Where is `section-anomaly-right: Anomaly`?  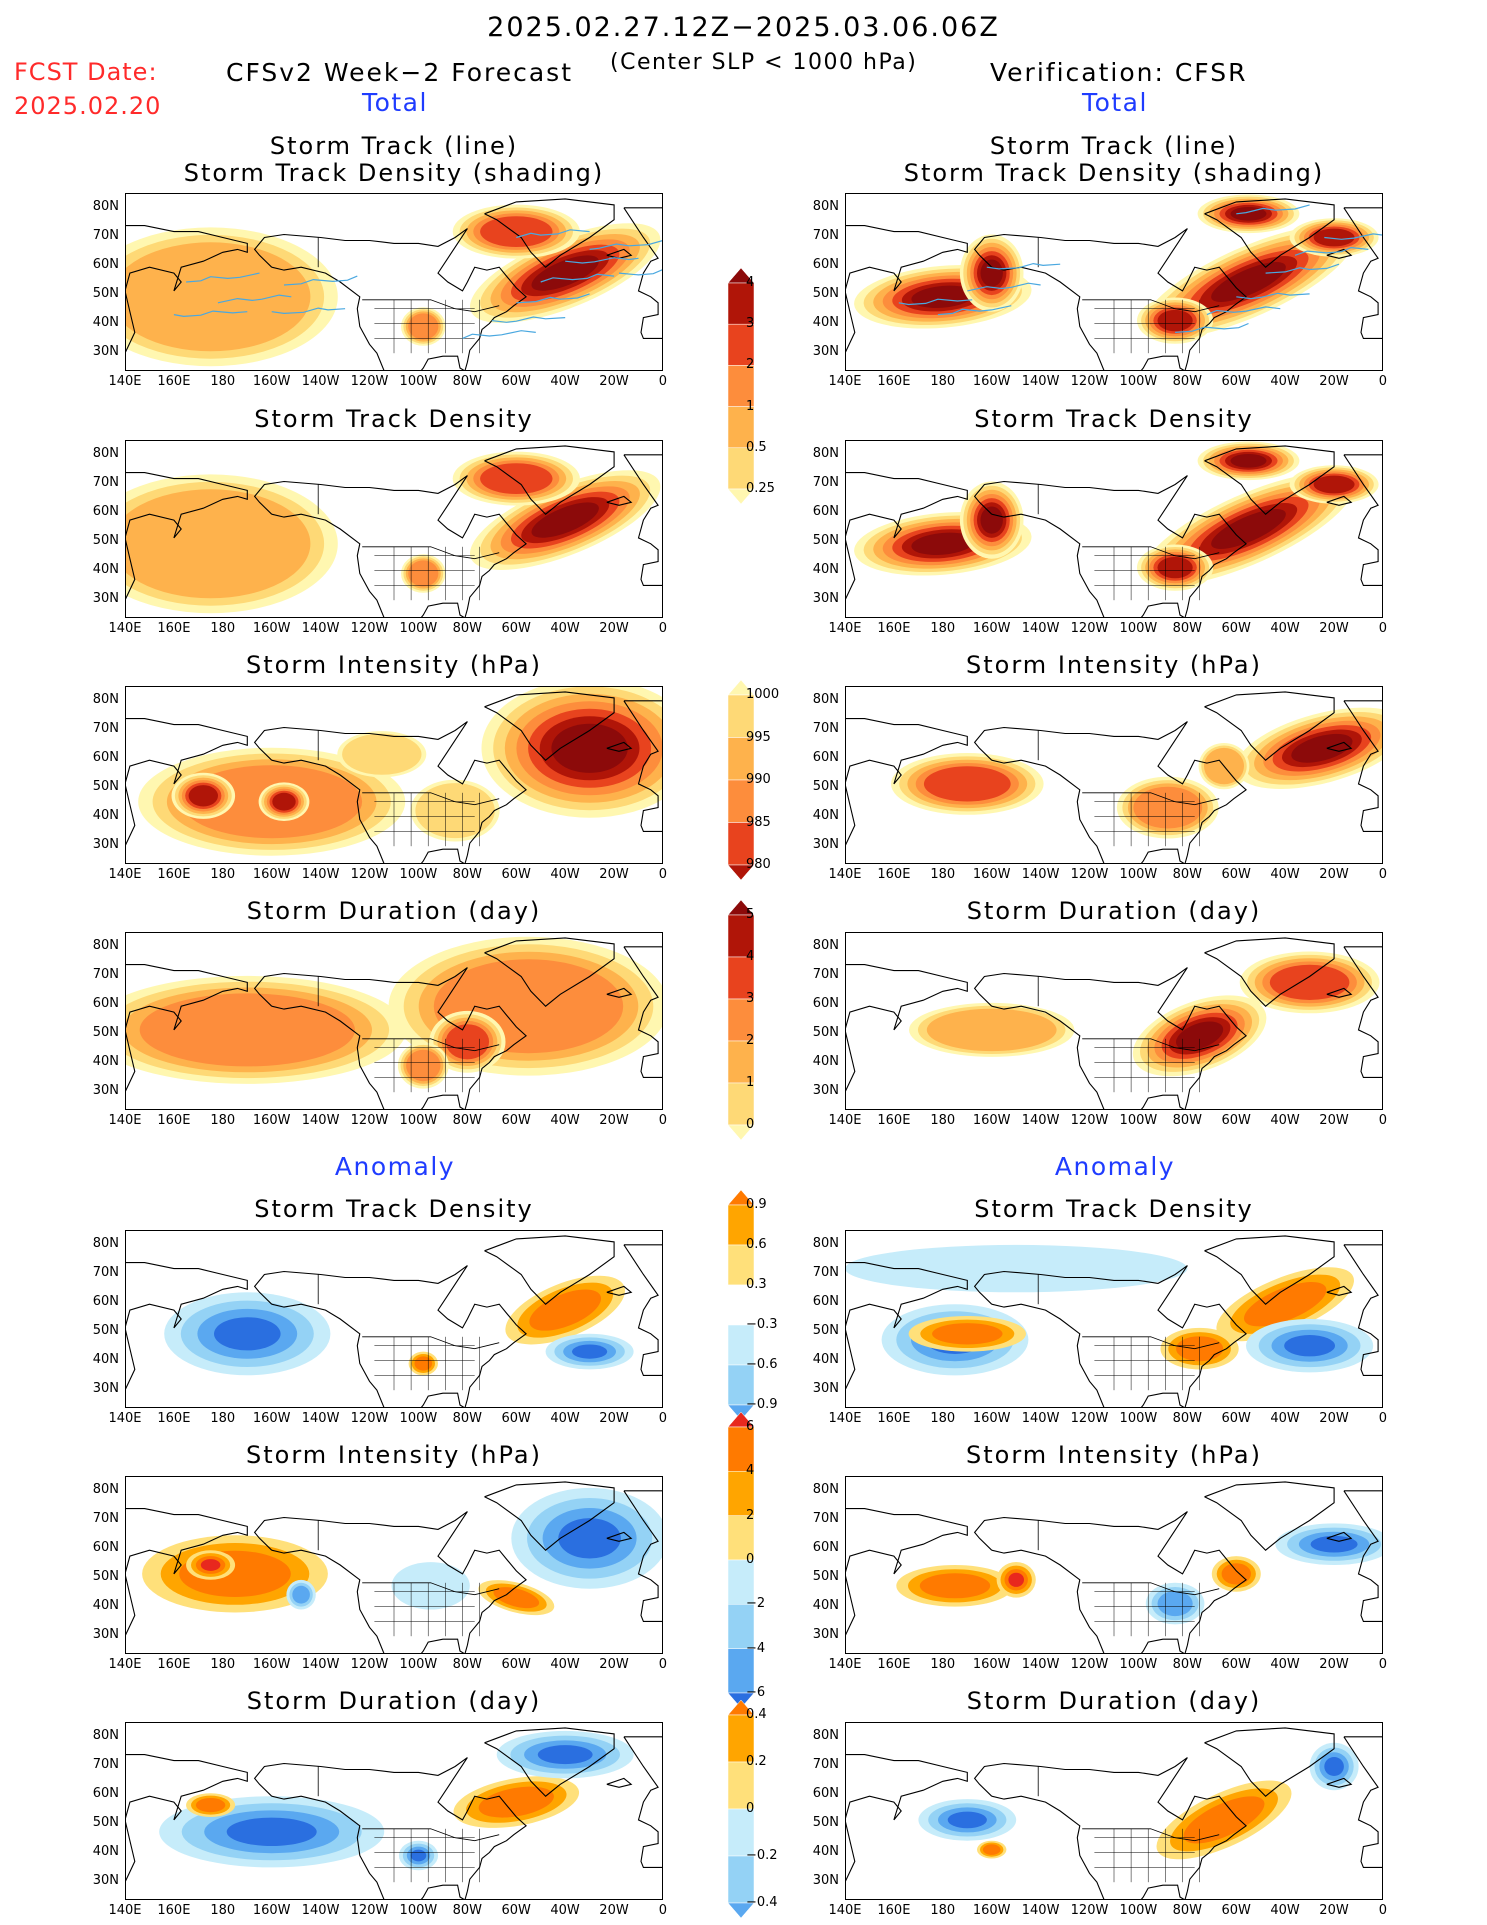 section-anomaly-right: Anomaly is located at coordinates (1115, 1166).